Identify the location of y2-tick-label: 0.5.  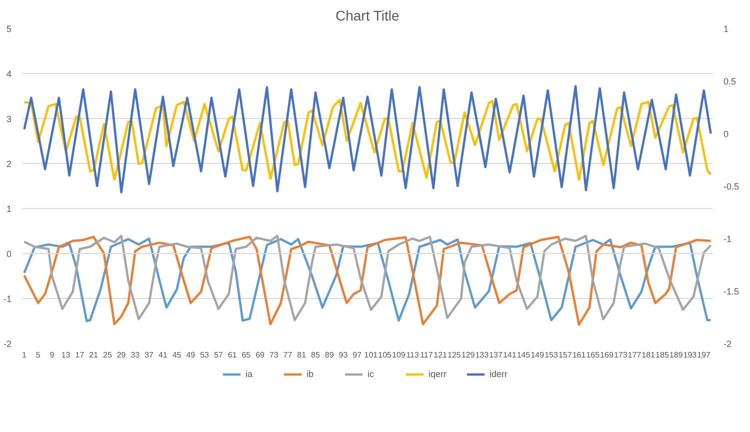
(730, 81).